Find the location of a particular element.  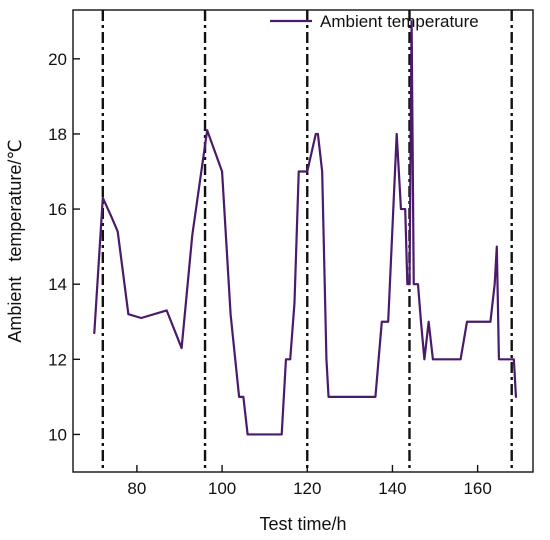

y-tick-label: 14 is located at coordinates (57, 284).